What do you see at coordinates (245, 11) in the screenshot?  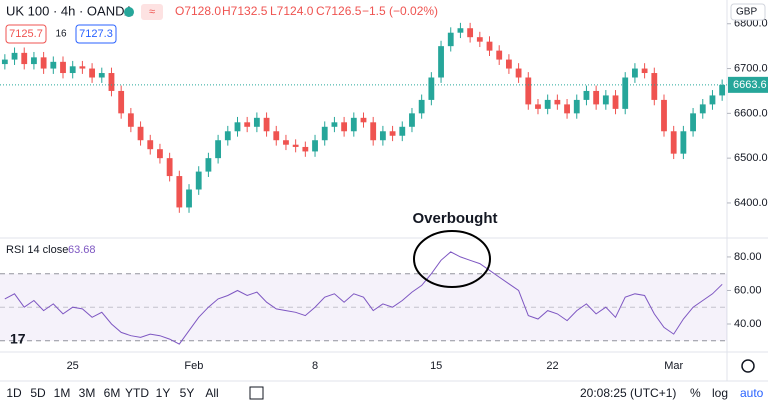 I see `ohlc-high: H7132.5` at bounding box center [245, 11].